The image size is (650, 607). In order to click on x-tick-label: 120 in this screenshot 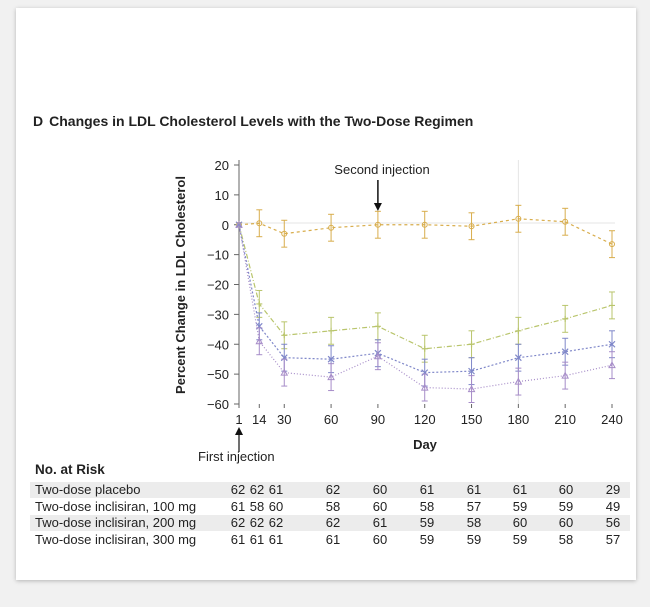, I will do `click(425, 419)`.